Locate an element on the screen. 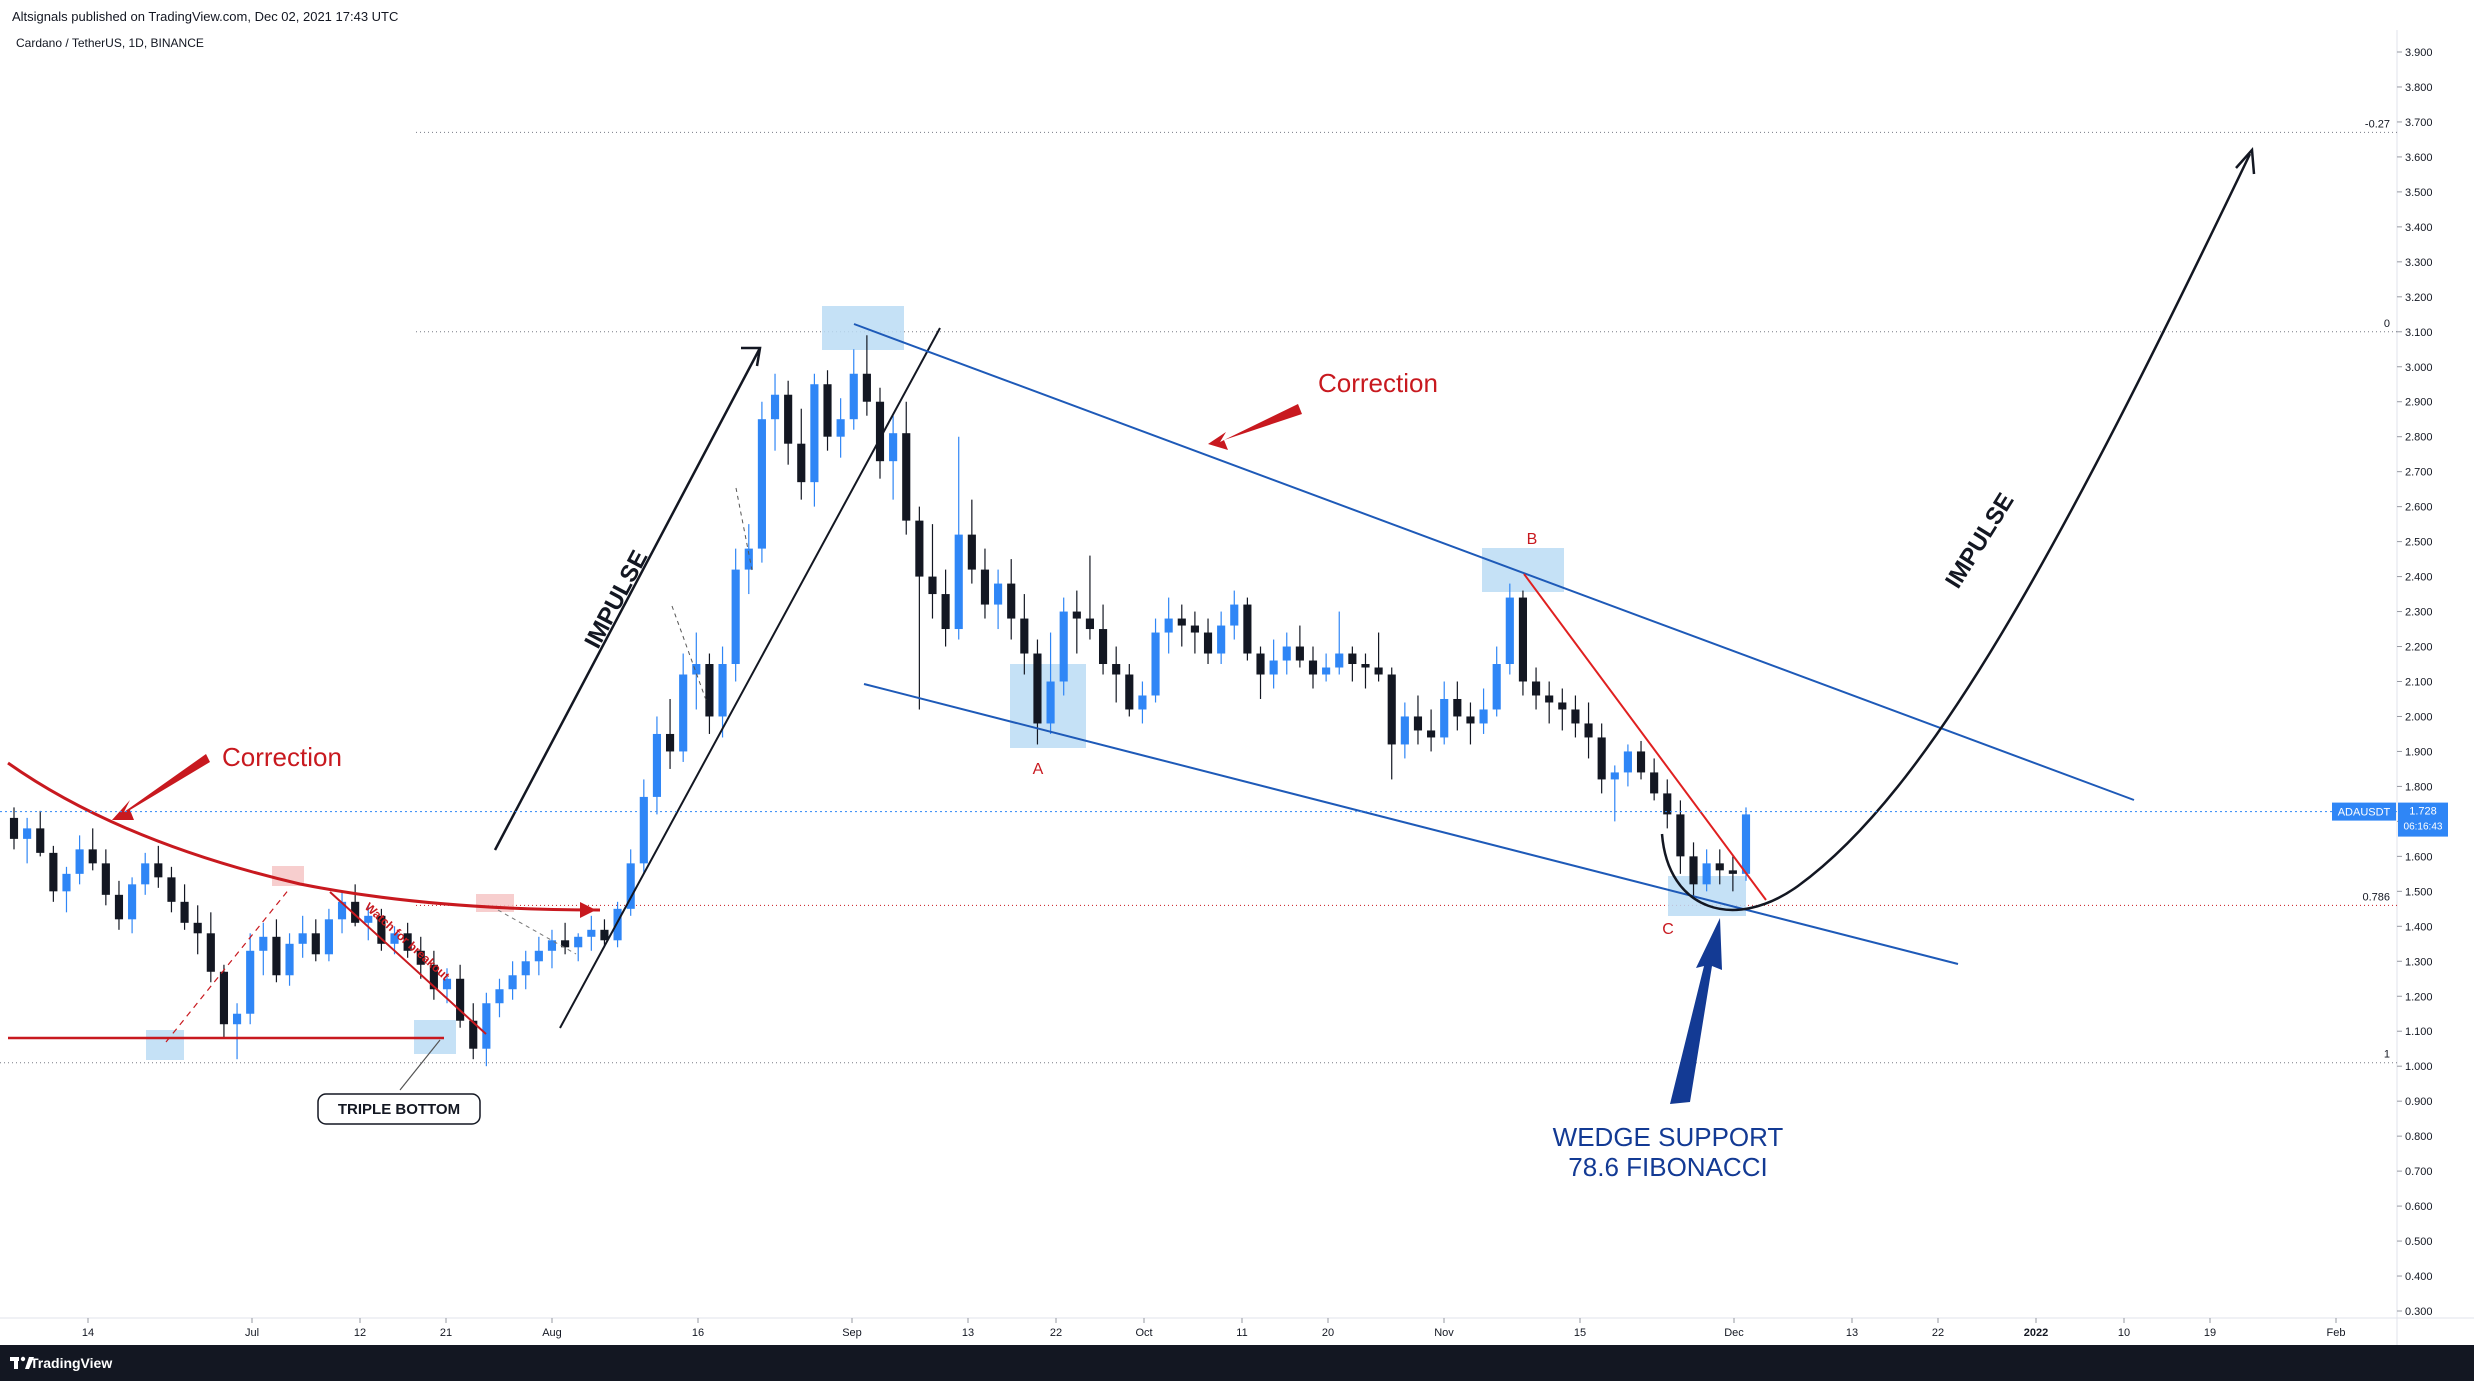 This screenshot has width=2474, height=1381. impulse-projection-arrowhead is located at coordinates (2245, 160).